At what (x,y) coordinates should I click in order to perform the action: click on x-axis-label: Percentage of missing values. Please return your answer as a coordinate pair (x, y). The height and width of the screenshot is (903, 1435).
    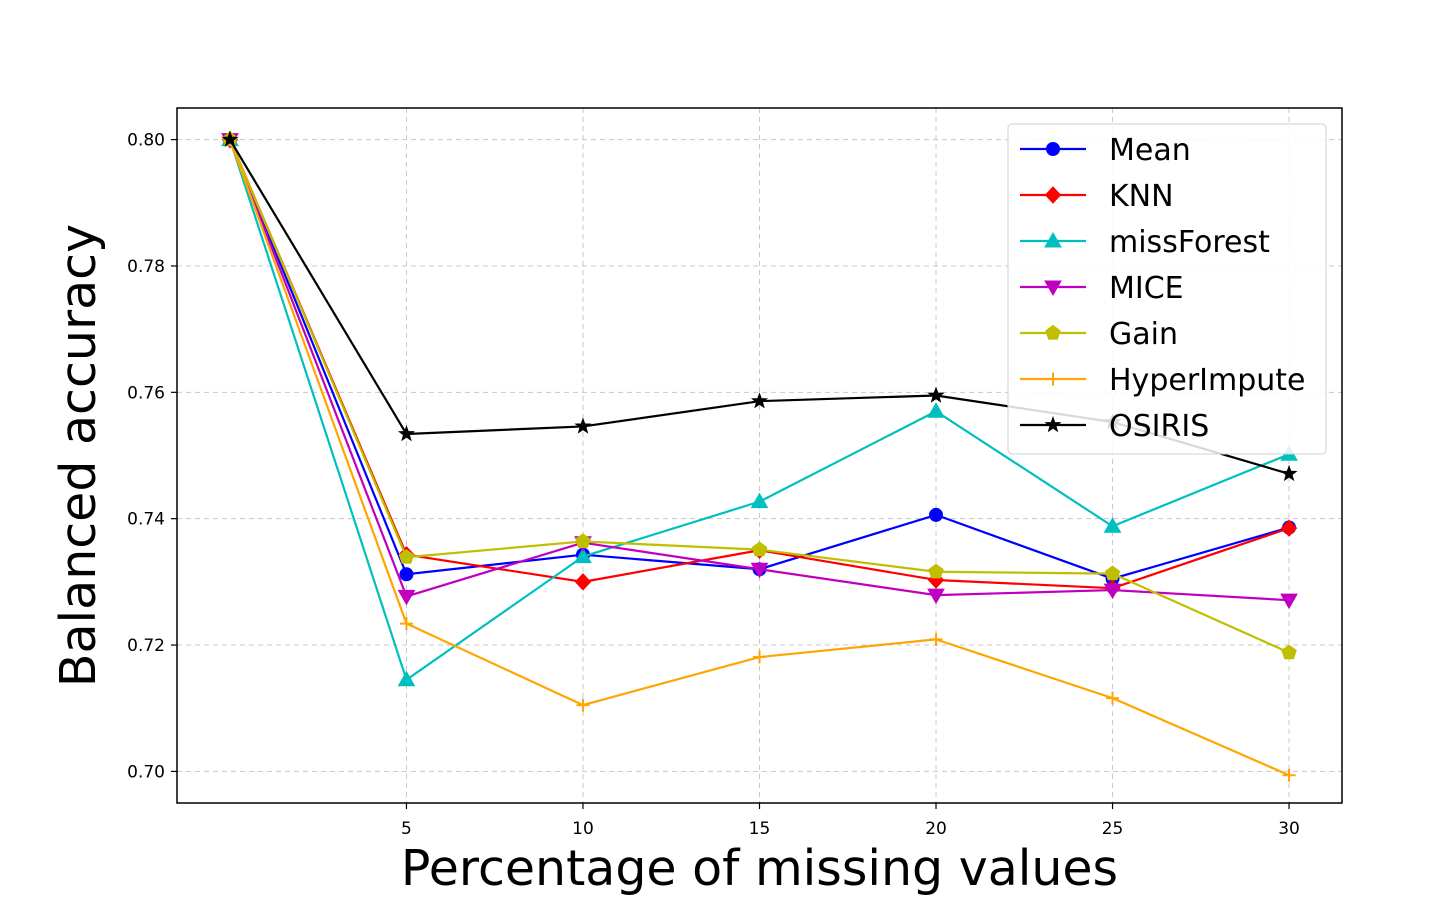
    Looking at the image, I should click on (759, 868).